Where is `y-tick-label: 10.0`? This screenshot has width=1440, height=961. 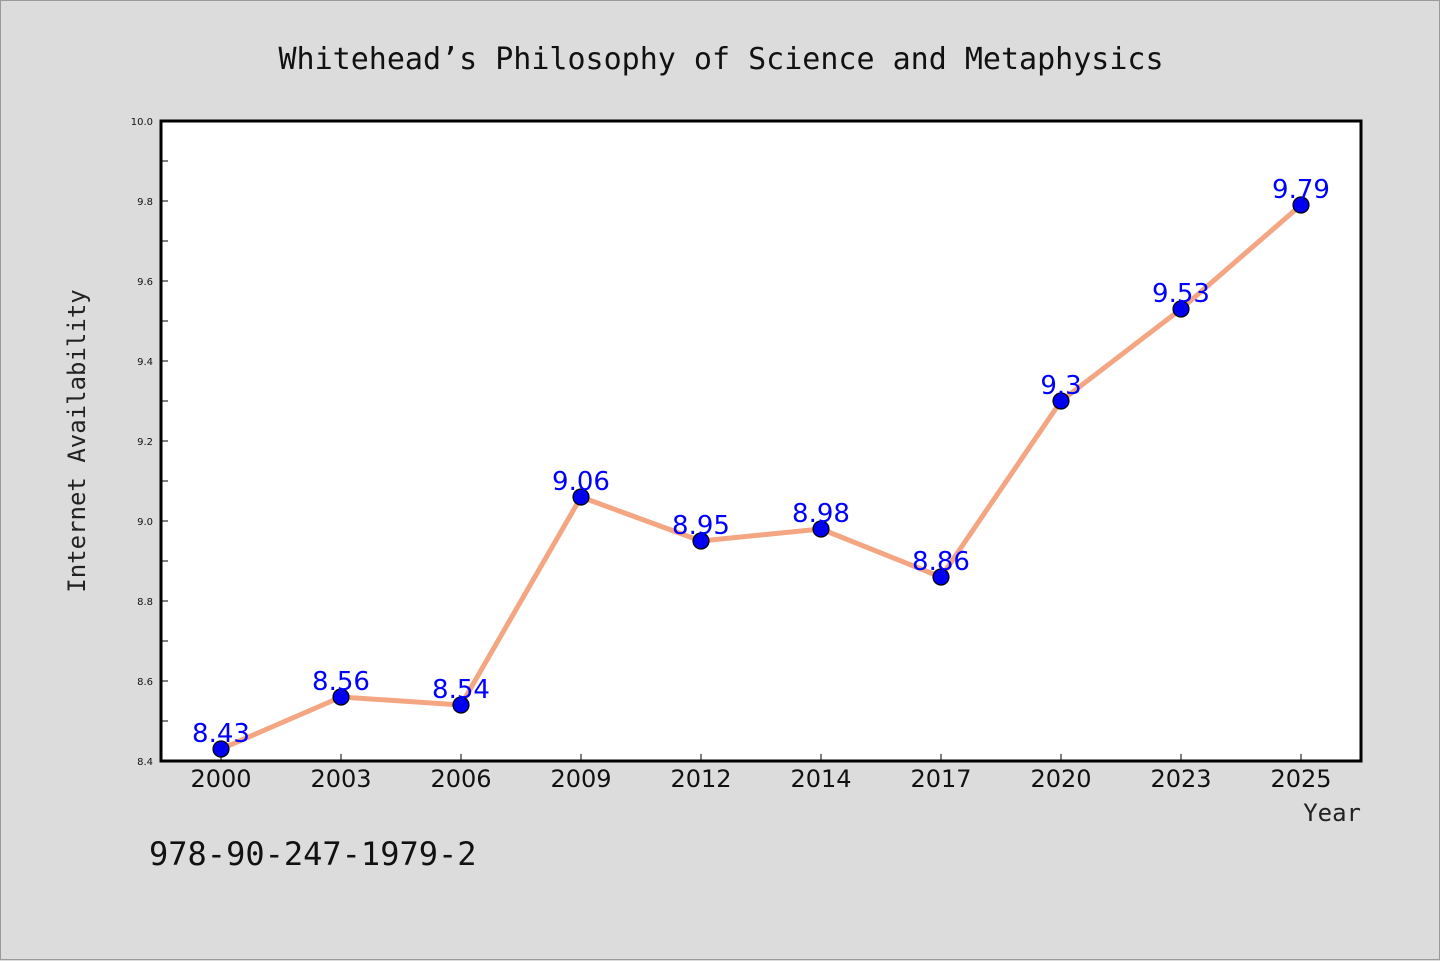
y-tick-label: 10.0 is located at coordinates (142, 122).